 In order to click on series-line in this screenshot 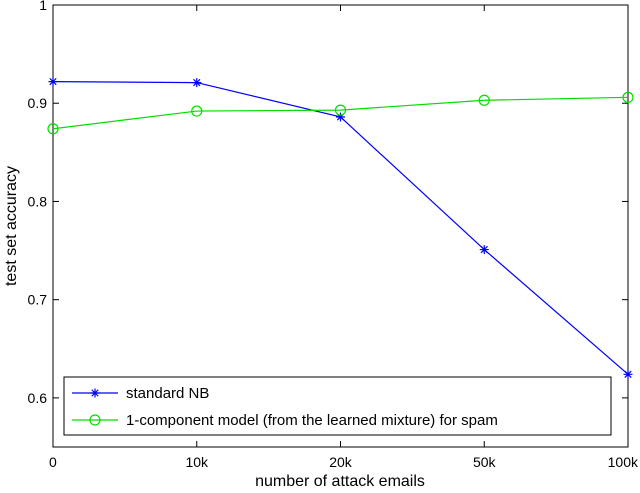, I will do `click(340, 113)`.